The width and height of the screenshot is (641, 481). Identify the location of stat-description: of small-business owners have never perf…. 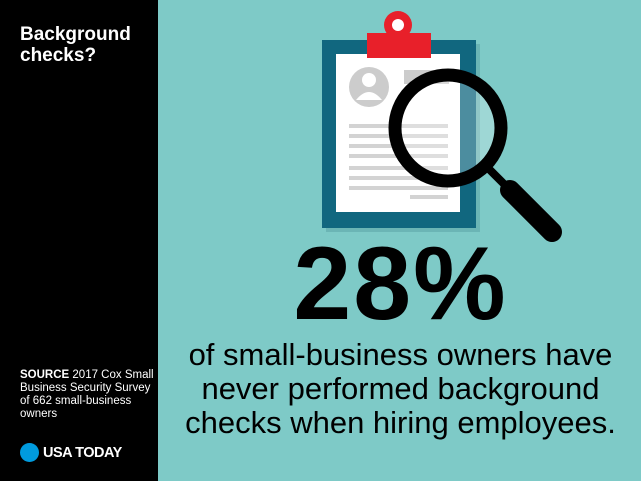
(400, 388).